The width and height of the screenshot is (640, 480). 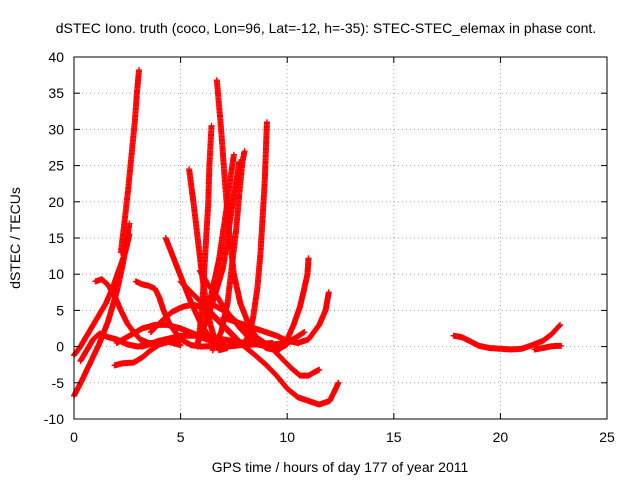 I want to click on y-axis-label: dSTEC / TECUs, so click(x=15, y=238).